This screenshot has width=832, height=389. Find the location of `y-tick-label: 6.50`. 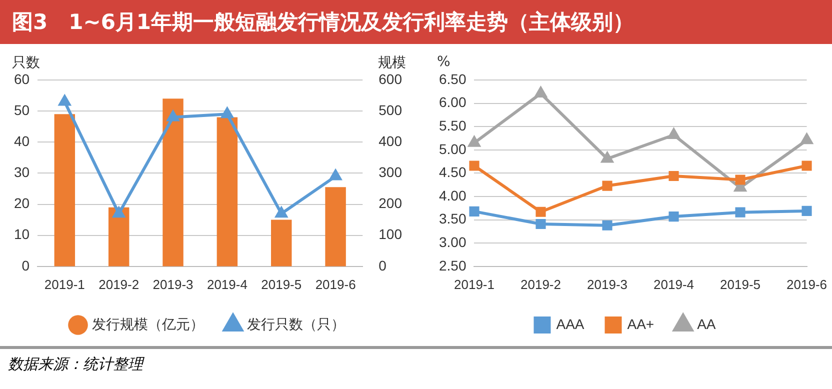

y-tick-label: 6.50 is located at coordinates (452, 78).